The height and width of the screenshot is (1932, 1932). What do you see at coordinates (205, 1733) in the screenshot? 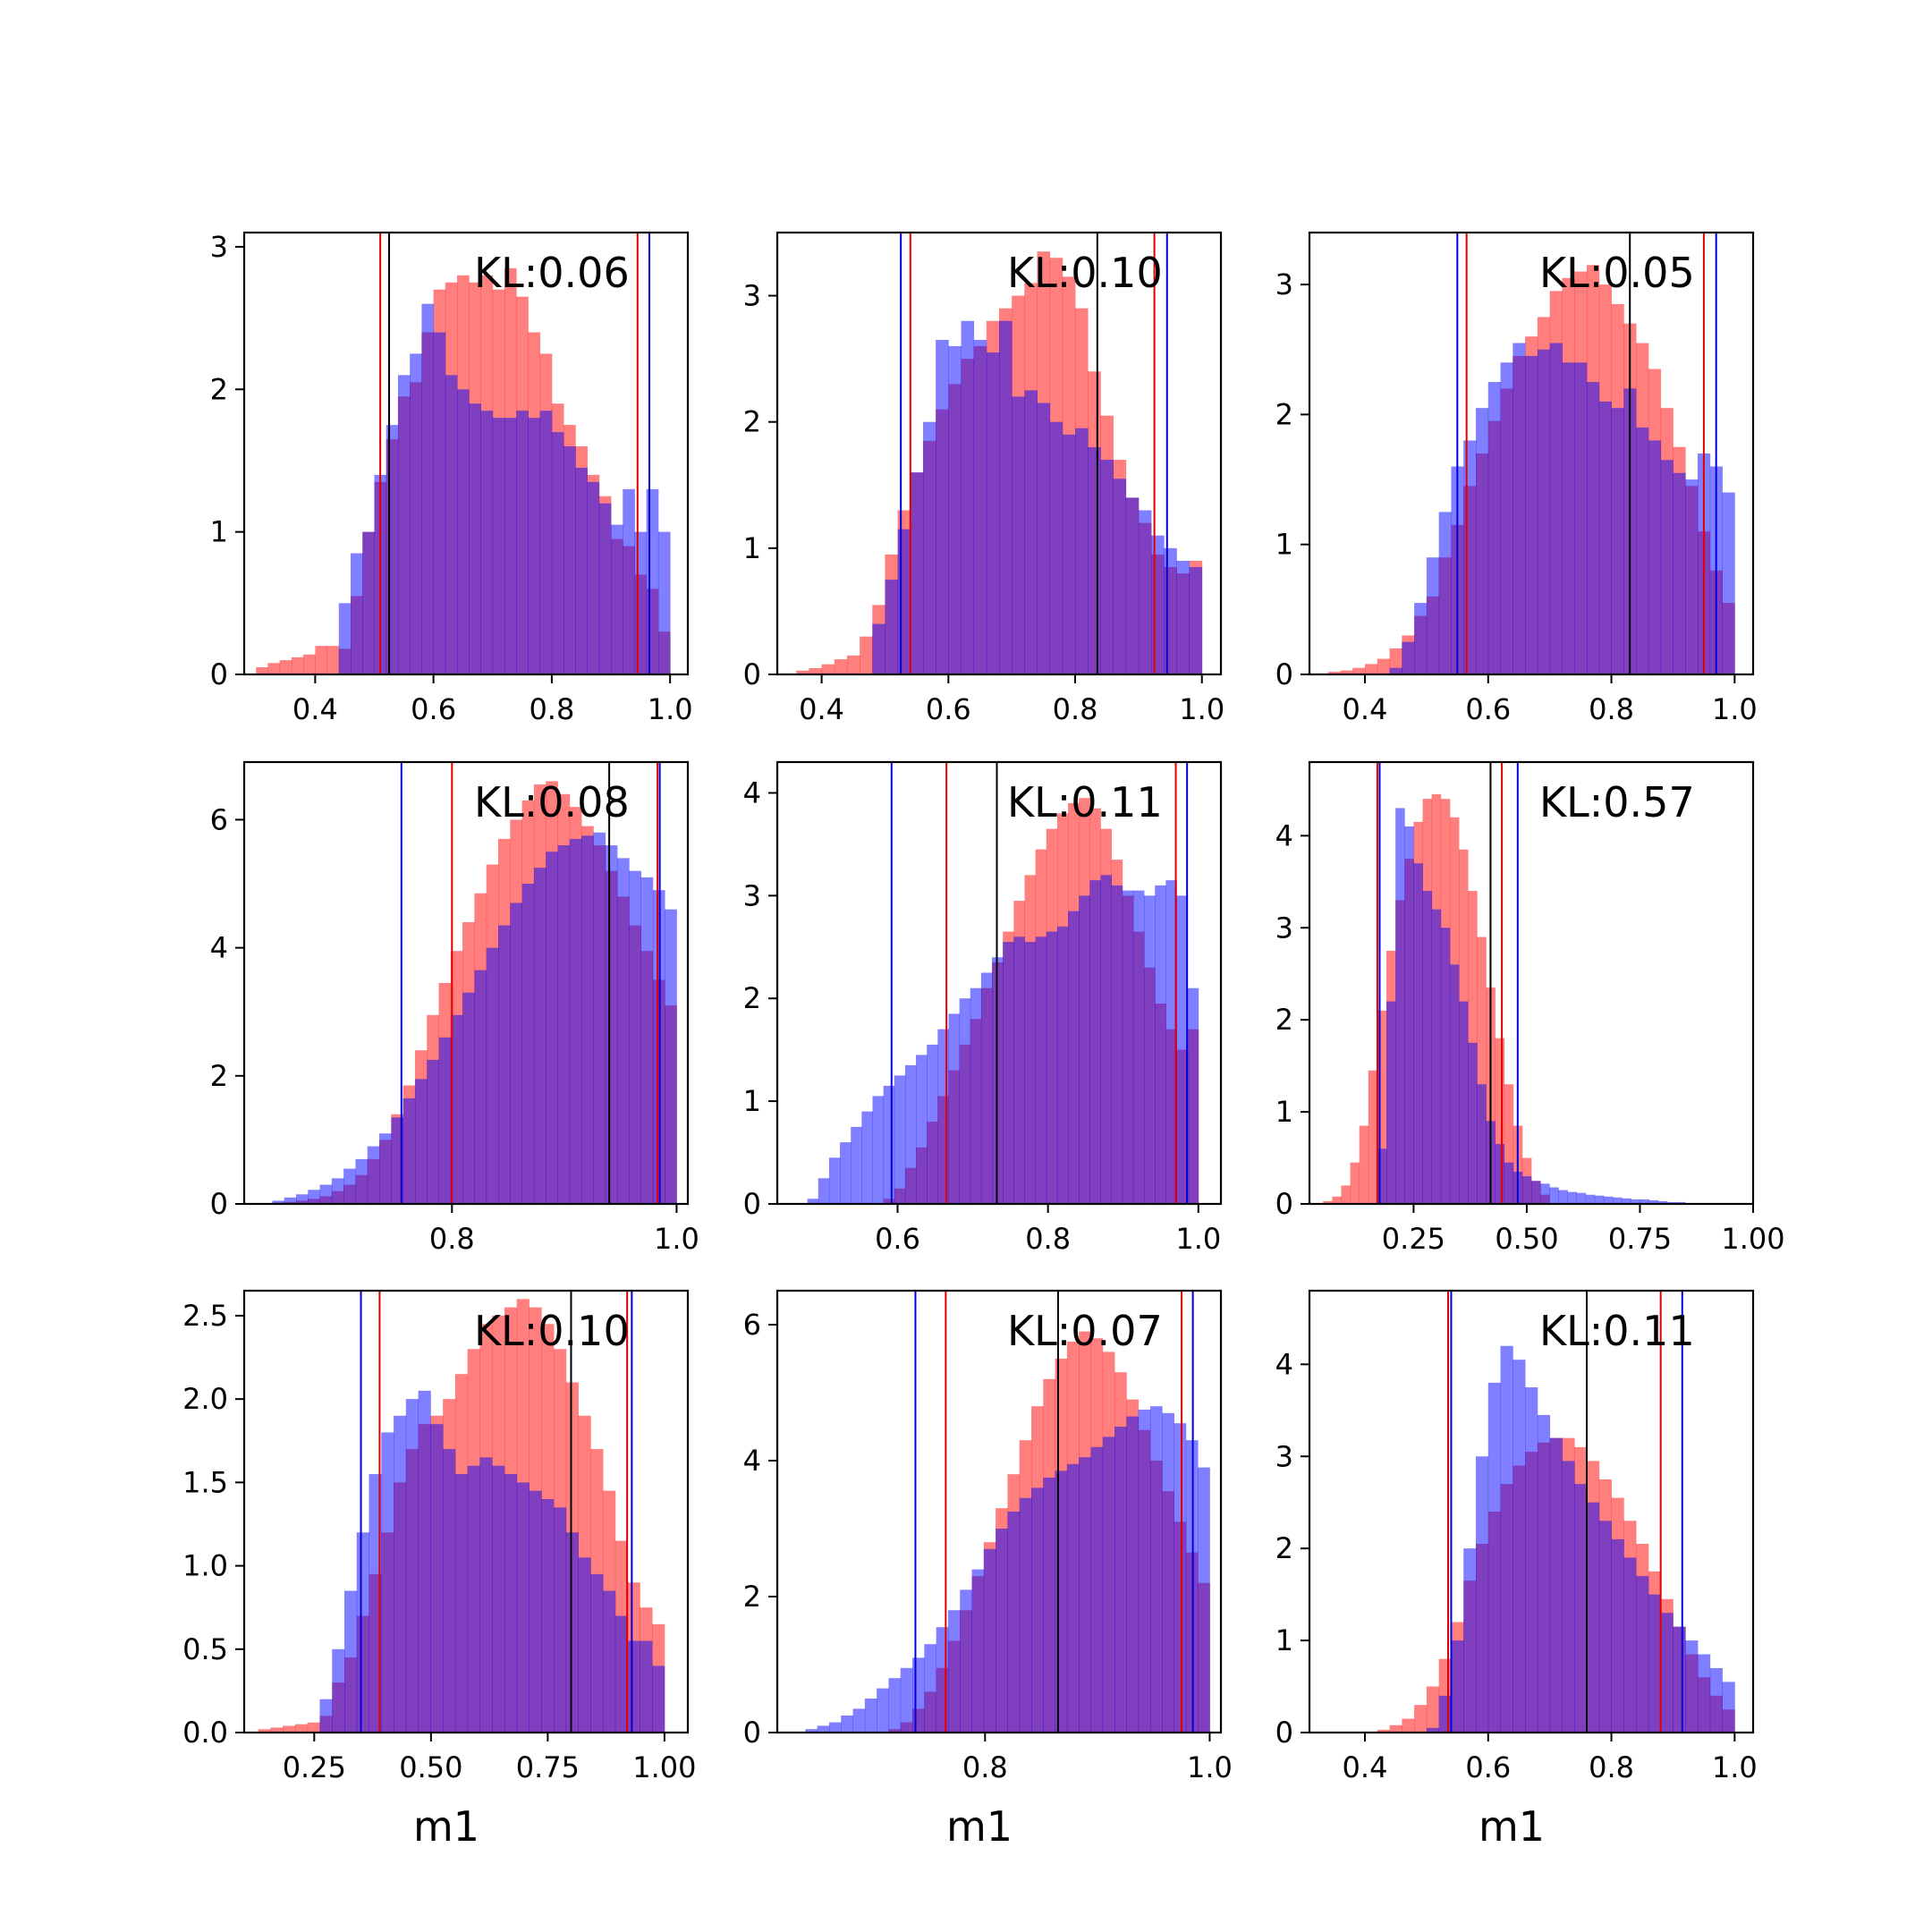
I see `y-tick-label: 0.0` at bounding box center [205, 1733].